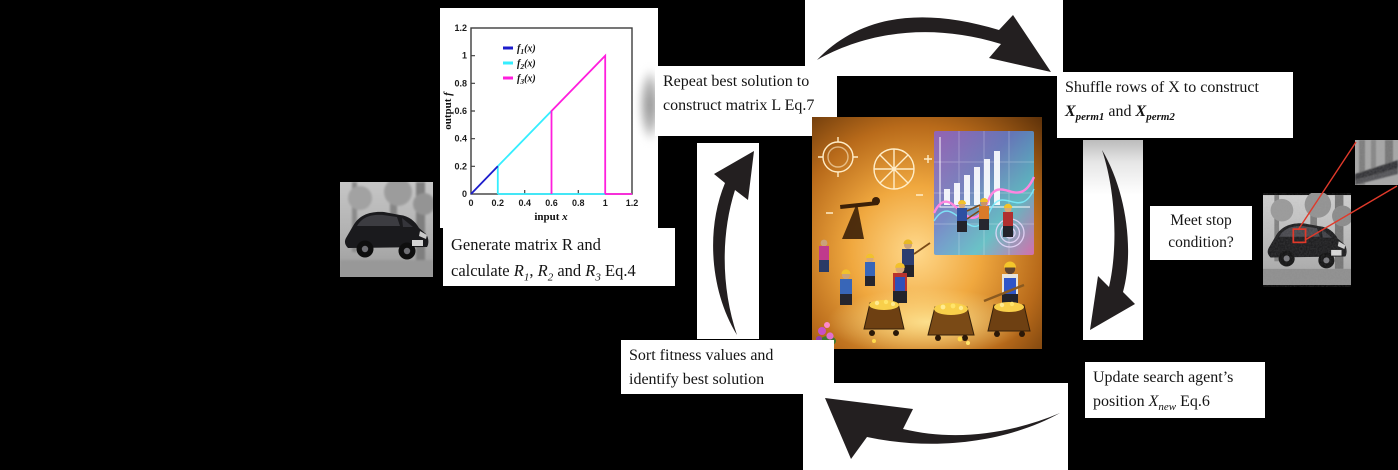 The height and width of the screenshot is (470, 1398). Describe the element at coordinates (526, 65) in the screenshot. I see `legend-entry-f2: f2(x)` at that location.